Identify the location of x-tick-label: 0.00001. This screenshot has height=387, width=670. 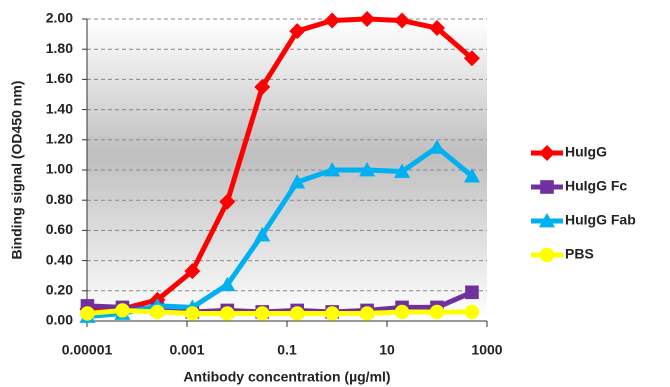
(87, 350).